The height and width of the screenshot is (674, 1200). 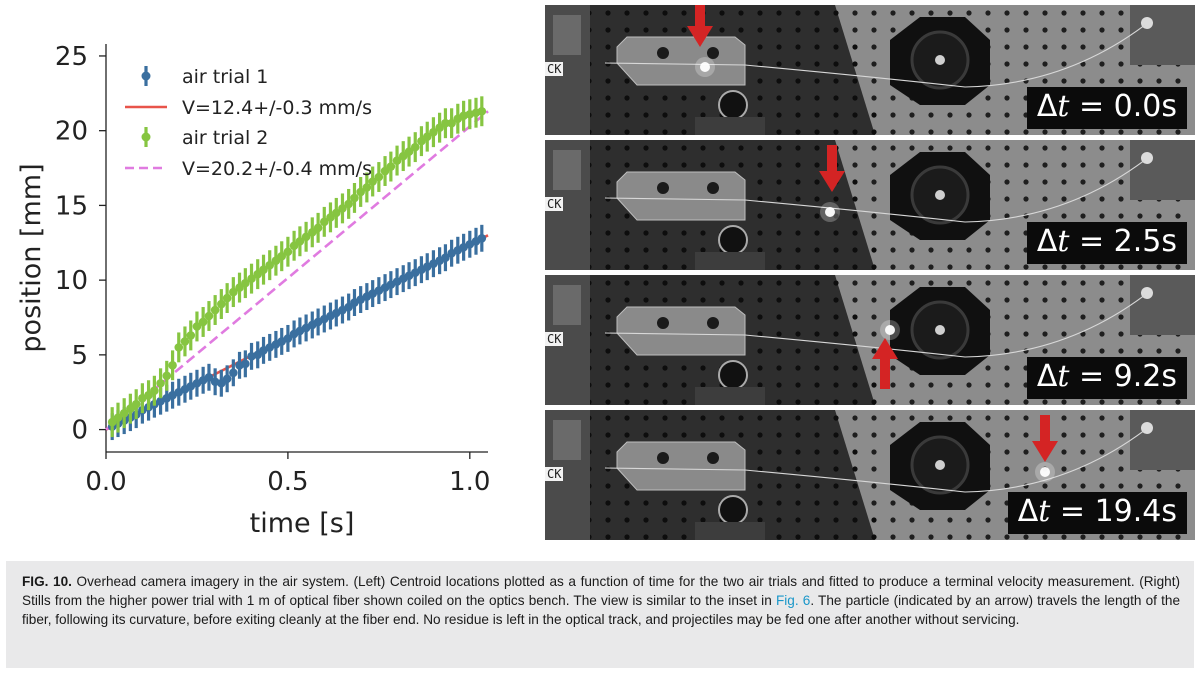 What do you see at coordinates (31, 257) in the screenshot?
I see `y-axis-label: position [mm]` at bounding box center [31, 257].